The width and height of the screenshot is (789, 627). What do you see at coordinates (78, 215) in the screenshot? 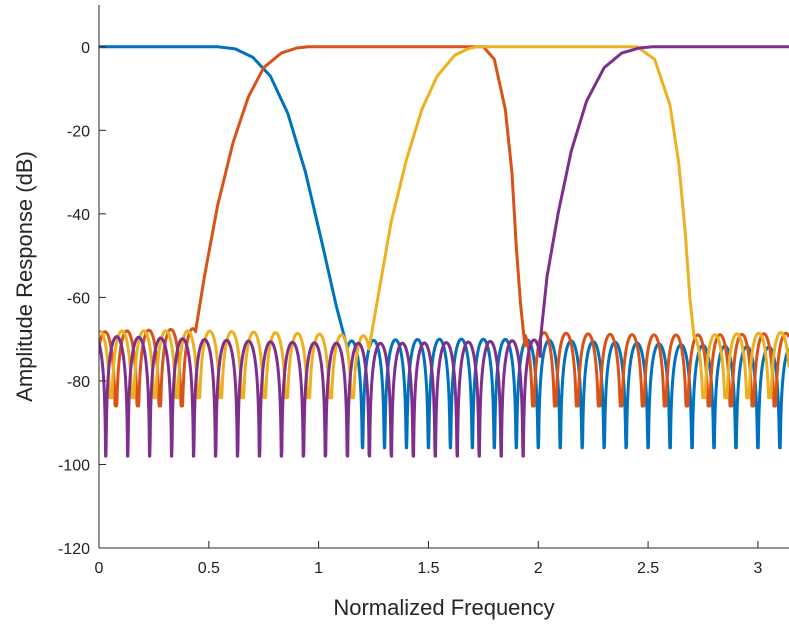
I see `y-tick-label: -40` at bounding box center [78, 215].